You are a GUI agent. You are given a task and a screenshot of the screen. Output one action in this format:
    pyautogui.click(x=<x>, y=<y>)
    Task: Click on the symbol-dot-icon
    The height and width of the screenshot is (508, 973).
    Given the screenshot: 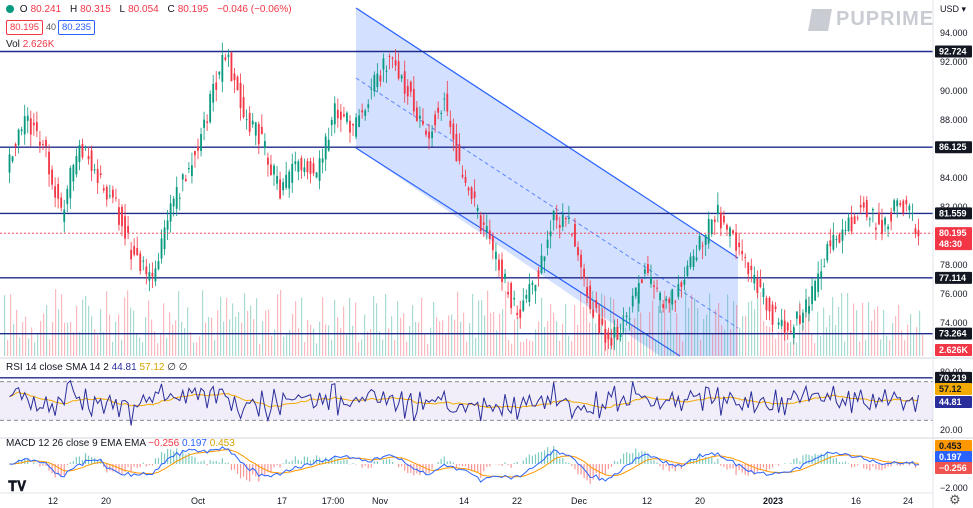 What is the action you would take?
    pyautogui.click(x=10, y=9)
    